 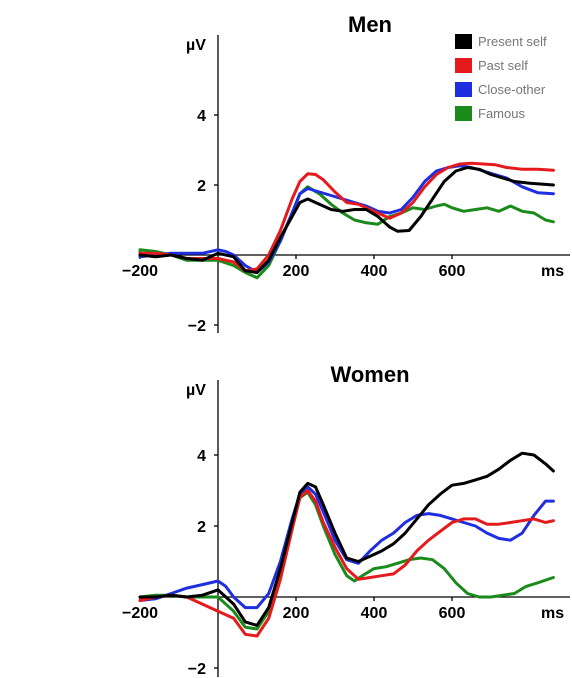 I want to click on legend: Present self Past self Close-other Famous, so click(x=501, y=77).